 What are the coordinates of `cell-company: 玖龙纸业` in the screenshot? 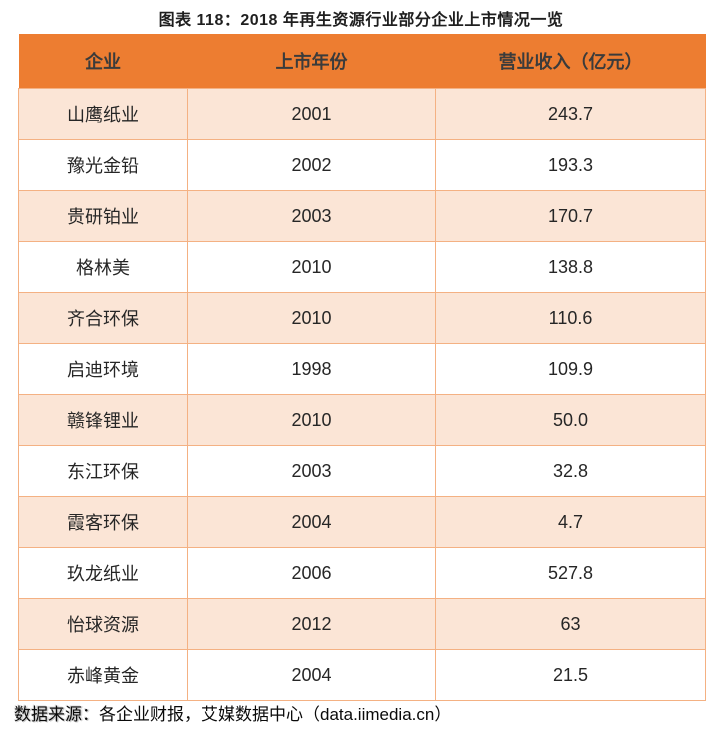 It's located at (103, 573).